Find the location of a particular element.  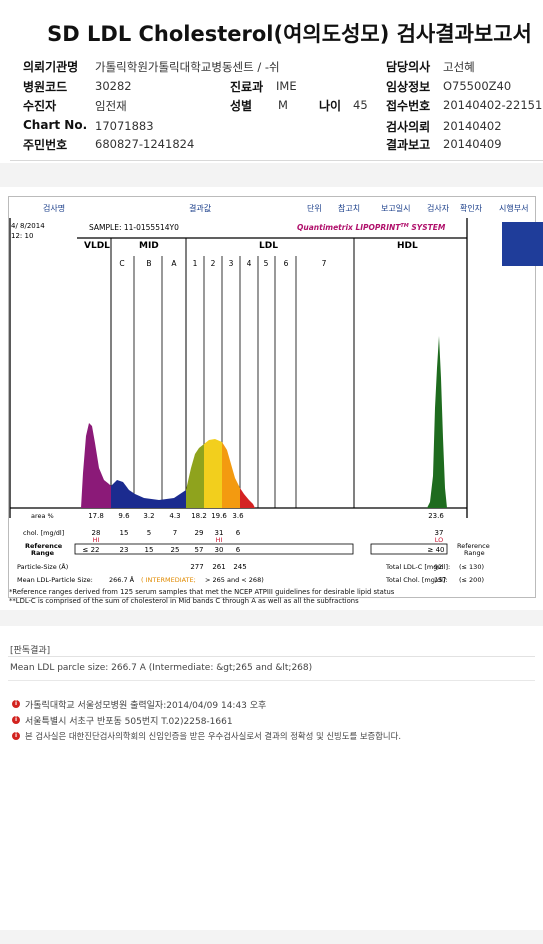

area-value: 3.6 is located at coordinates (238, 516).